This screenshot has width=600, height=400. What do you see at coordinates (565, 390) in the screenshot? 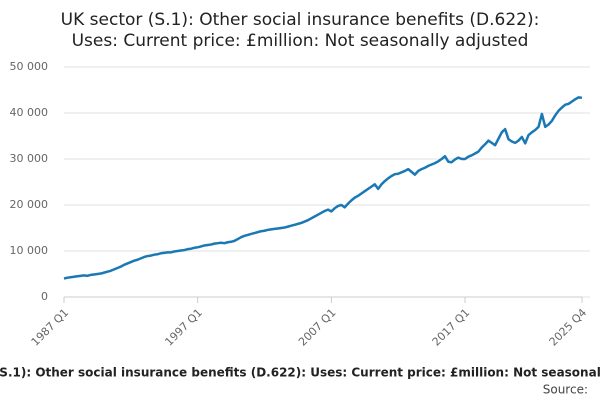
I see `source: Source:` at bounding box center [565, 390].